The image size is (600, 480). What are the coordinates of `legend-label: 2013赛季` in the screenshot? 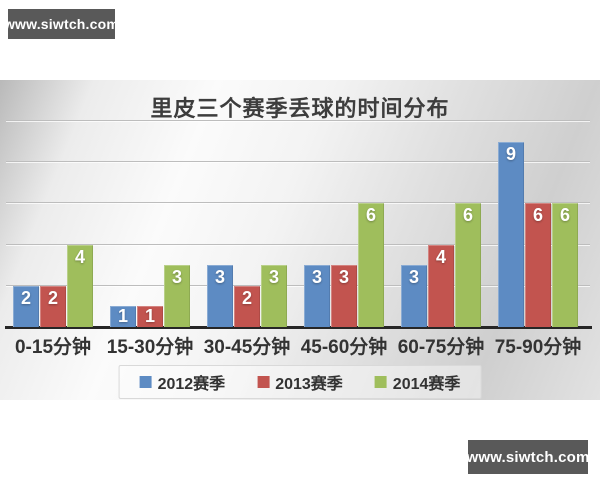 It's located at (309, 384).